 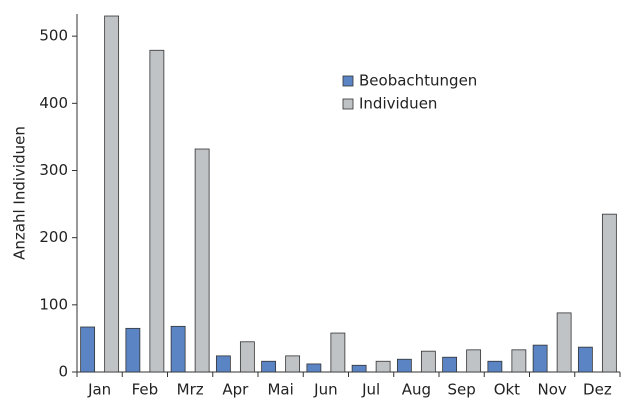 I want to click on legend-label: Beobachtungen, so click(x=418, y=81).